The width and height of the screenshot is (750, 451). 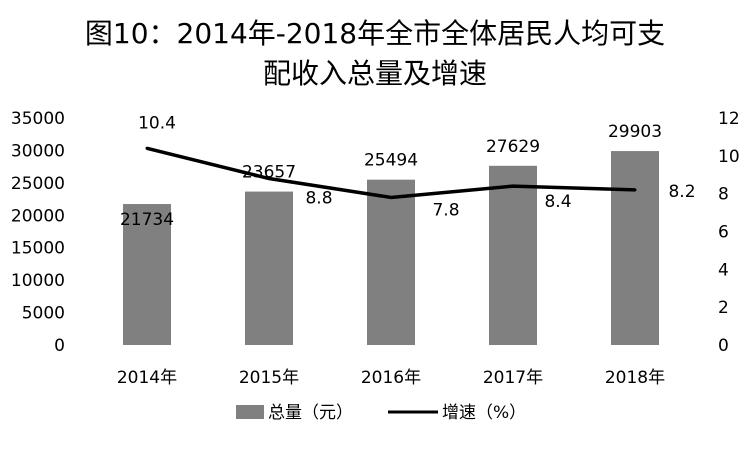 What do you see at coordinates (310, 413) in the screenshot?
I see `legend-label-bar: 总量（元）` at bounding box center [310, 413].